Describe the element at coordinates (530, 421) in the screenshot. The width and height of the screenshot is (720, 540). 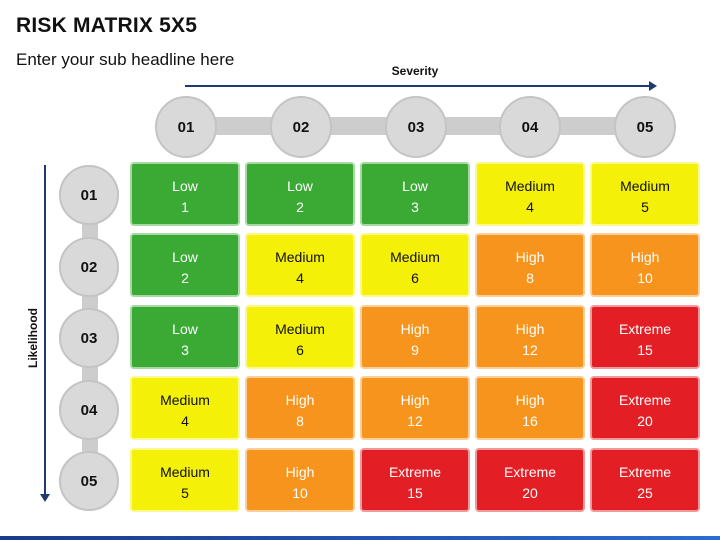
I see `risk-score-value: 16` at that location.